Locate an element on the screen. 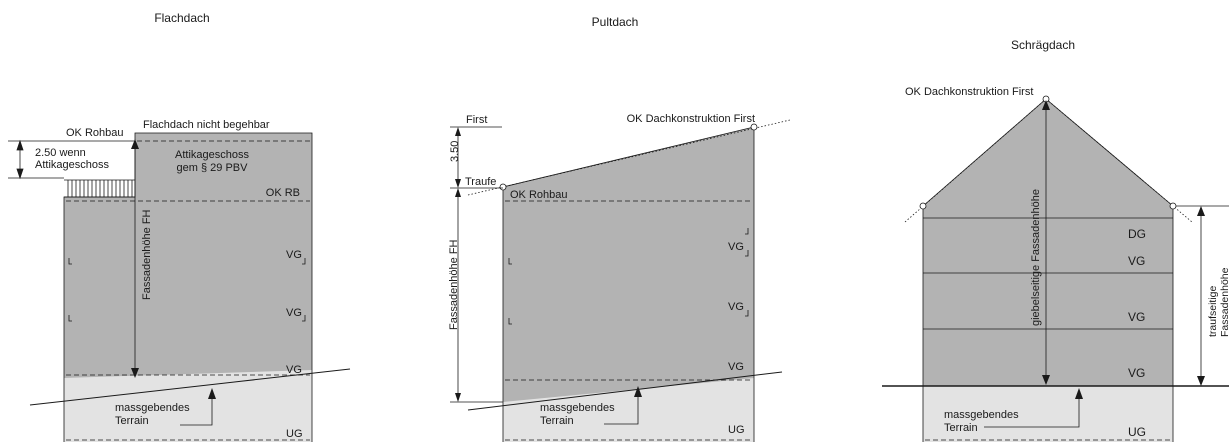 This screenshot has width=1229, height=444. schraegdach-floor-label: DG is located at coordinates (1137, 234).